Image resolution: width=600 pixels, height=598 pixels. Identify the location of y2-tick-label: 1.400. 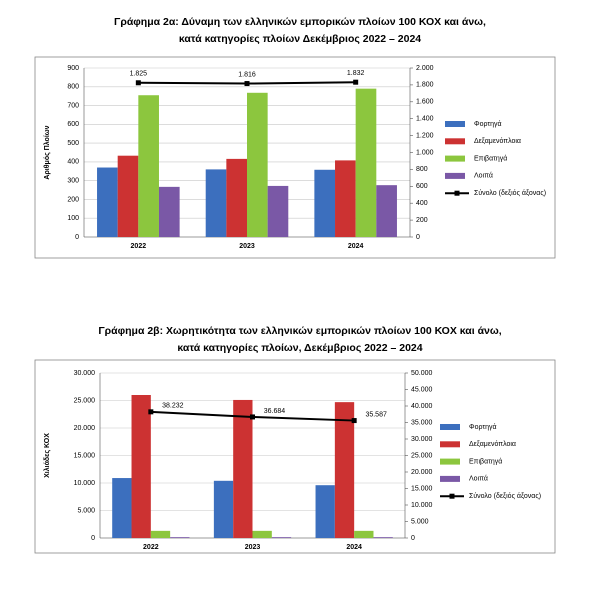
(425, 119).